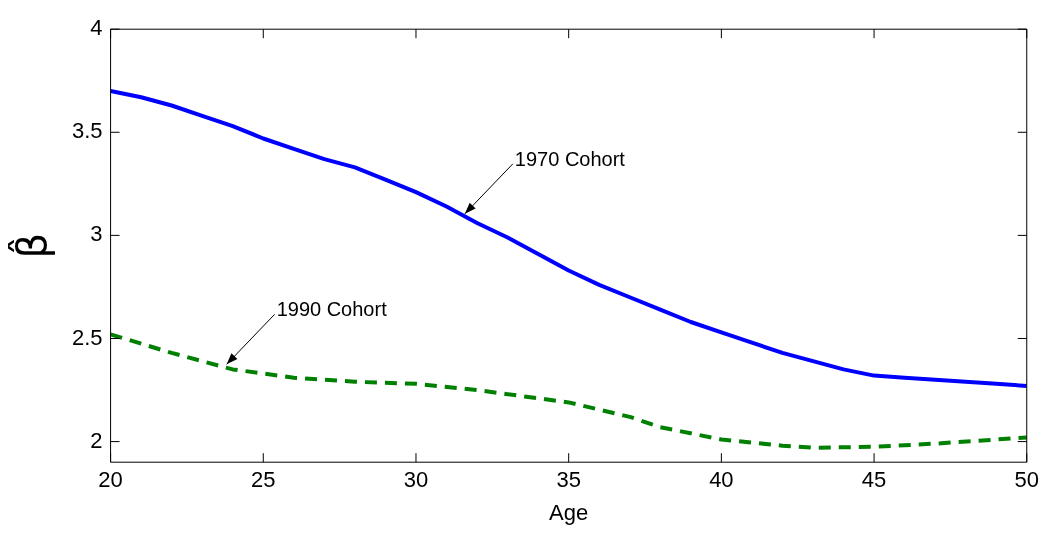  Describe the element at coordinates (416, 480) in the screenshot. I see `x-tick-label: 30` at that location.